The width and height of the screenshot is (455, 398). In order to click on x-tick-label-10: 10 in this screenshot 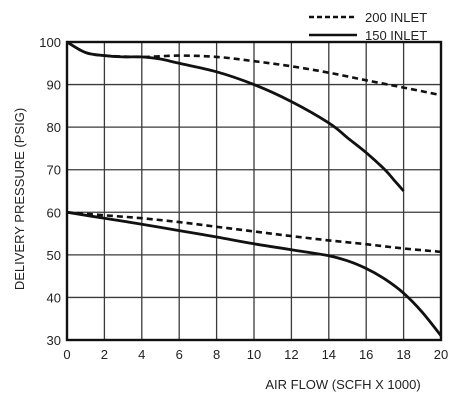, I will do `click(254, 354)`.